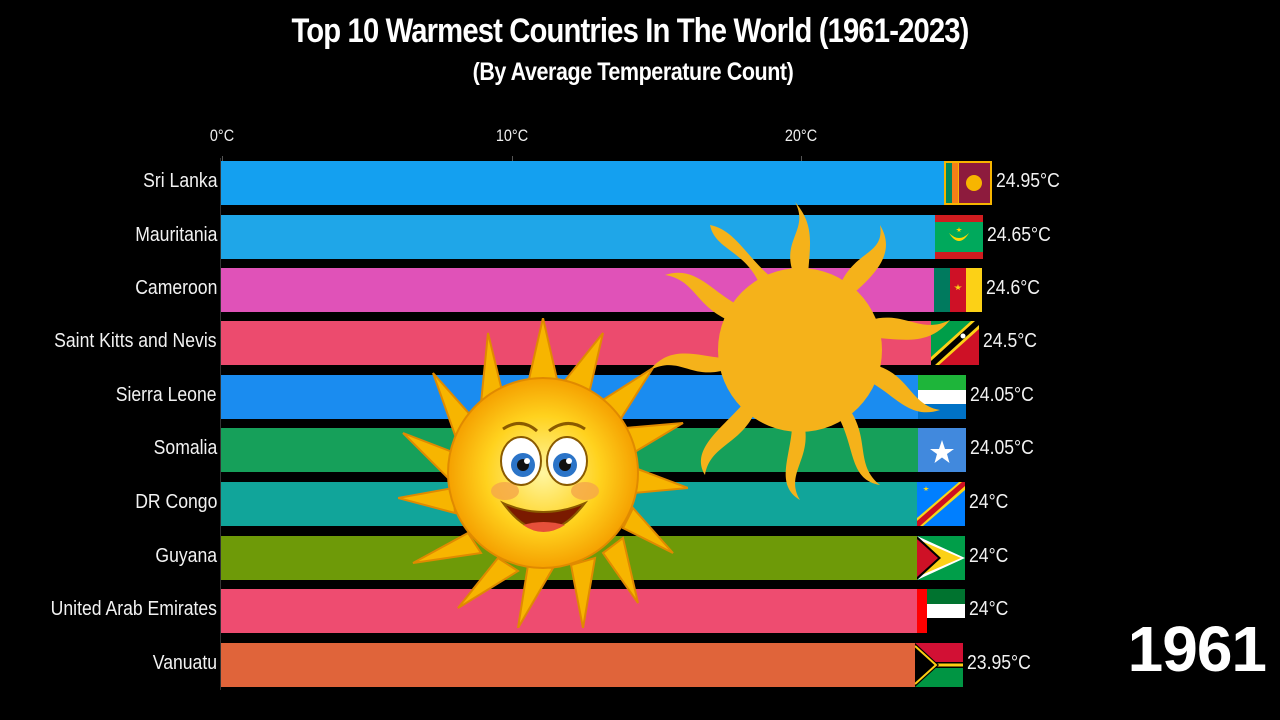  I want to click on country-label: United Arab Emirates, so click(133, 609).